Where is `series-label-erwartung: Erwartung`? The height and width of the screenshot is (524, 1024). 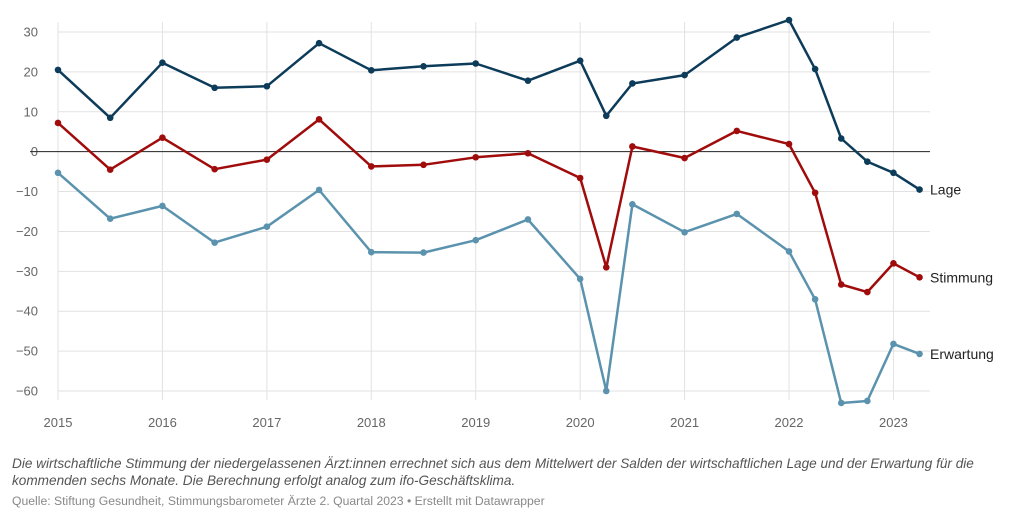 series-label-erwartung: Erwartung is located at coordinates (962, 354).